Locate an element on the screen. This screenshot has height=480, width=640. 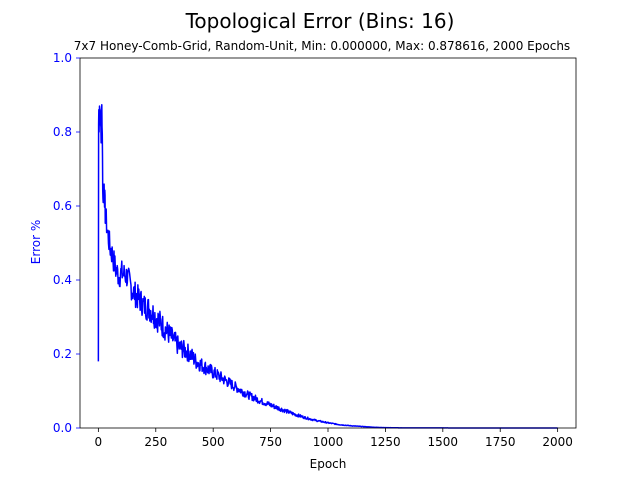
x-tick-label: 1000 is located at coordinates (328, 442).